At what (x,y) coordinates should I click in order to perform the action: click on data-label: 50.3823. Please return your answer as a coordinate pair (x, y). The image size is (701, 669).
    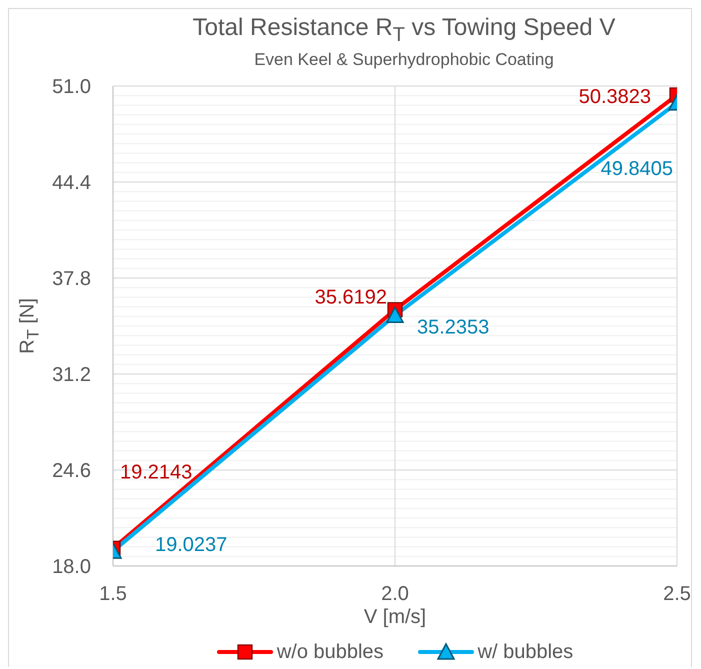
    Looking at the image, I should click on (614, 97).